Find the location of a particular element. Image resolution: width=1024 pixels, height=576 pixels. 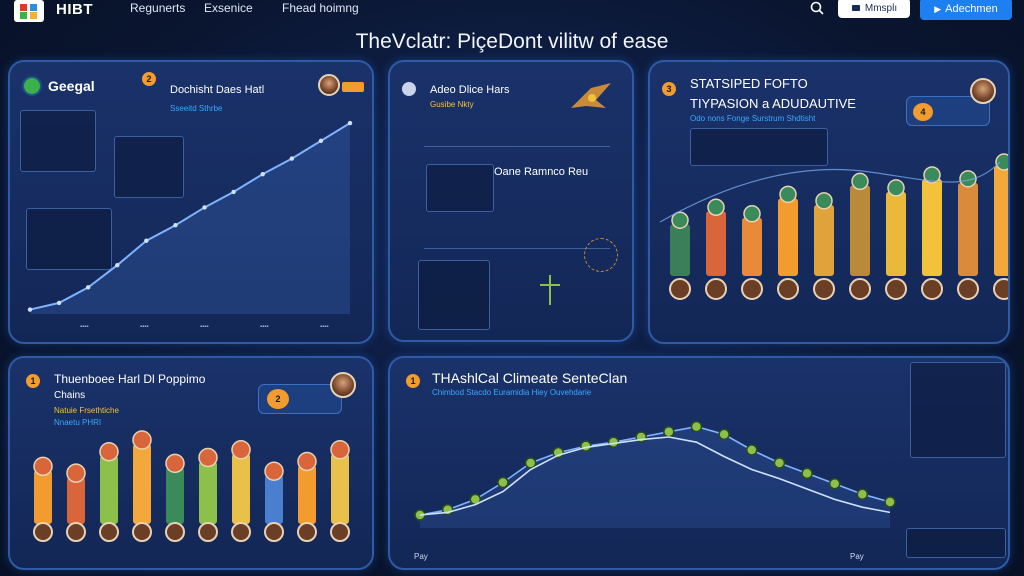

trend-line is located at coordinates (830, 192).